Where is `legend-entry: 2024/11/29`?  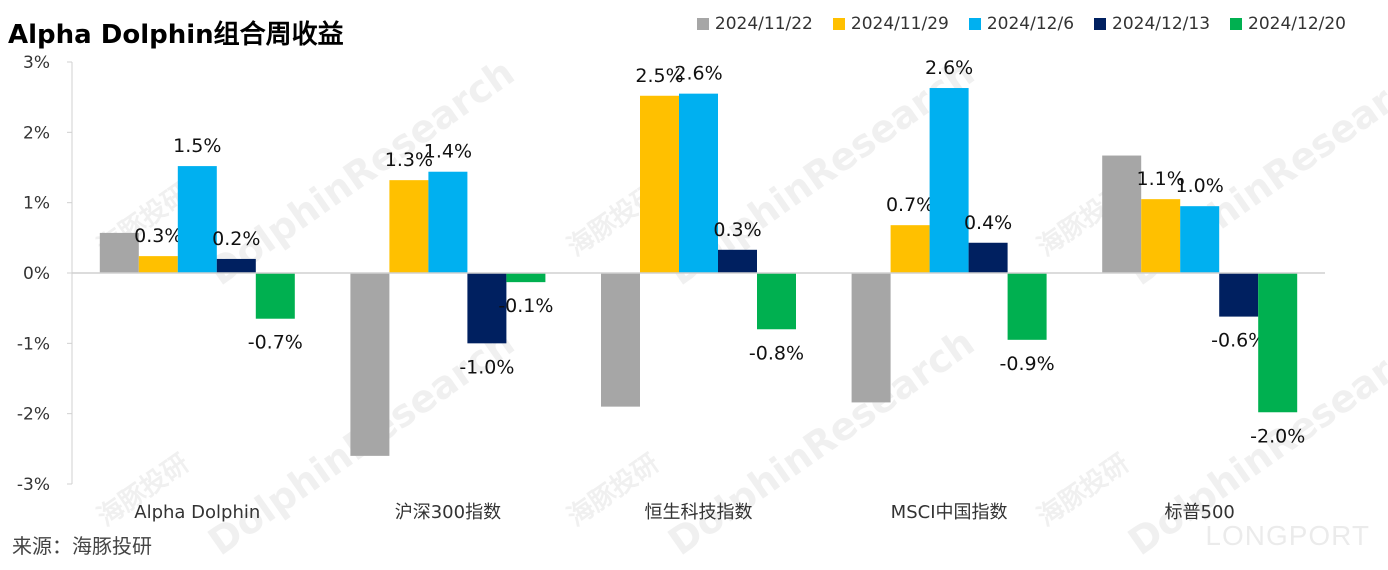 legend-entry: 2024/11/29 is located at coordinates (890, 24).